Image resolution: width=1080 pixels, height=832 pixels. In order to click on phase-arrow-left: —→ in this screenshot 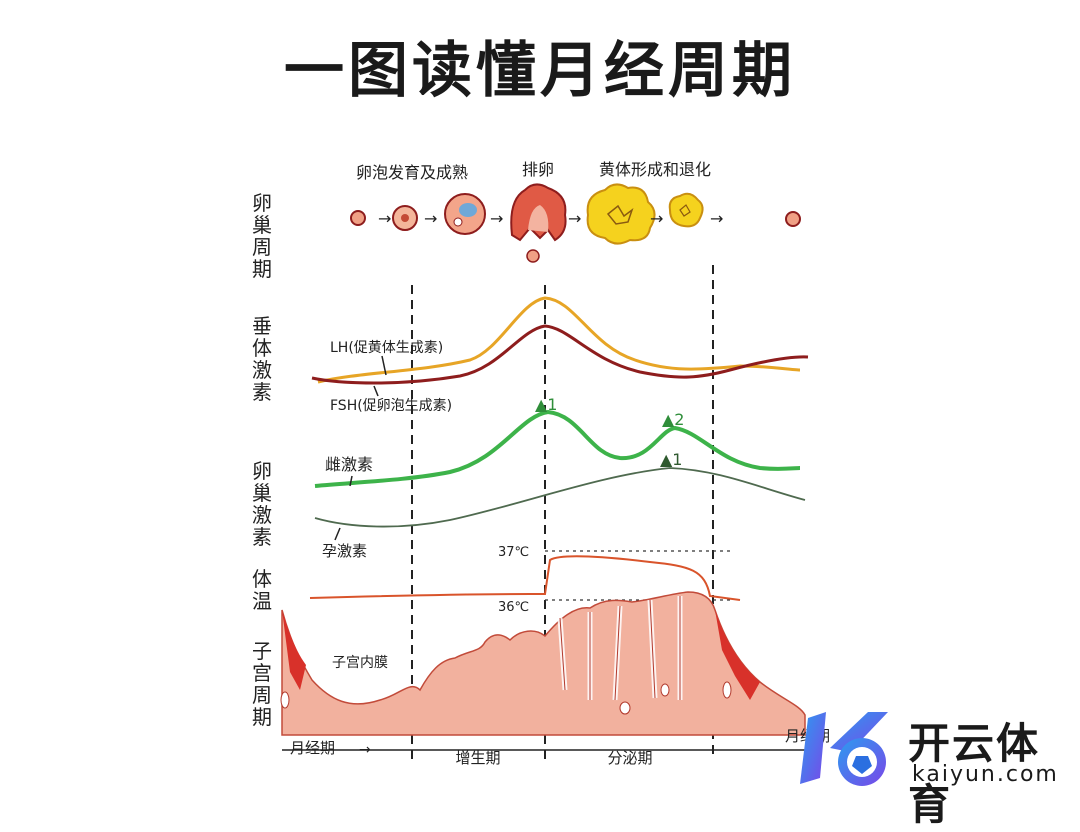, I will do `click(358, 750)`.